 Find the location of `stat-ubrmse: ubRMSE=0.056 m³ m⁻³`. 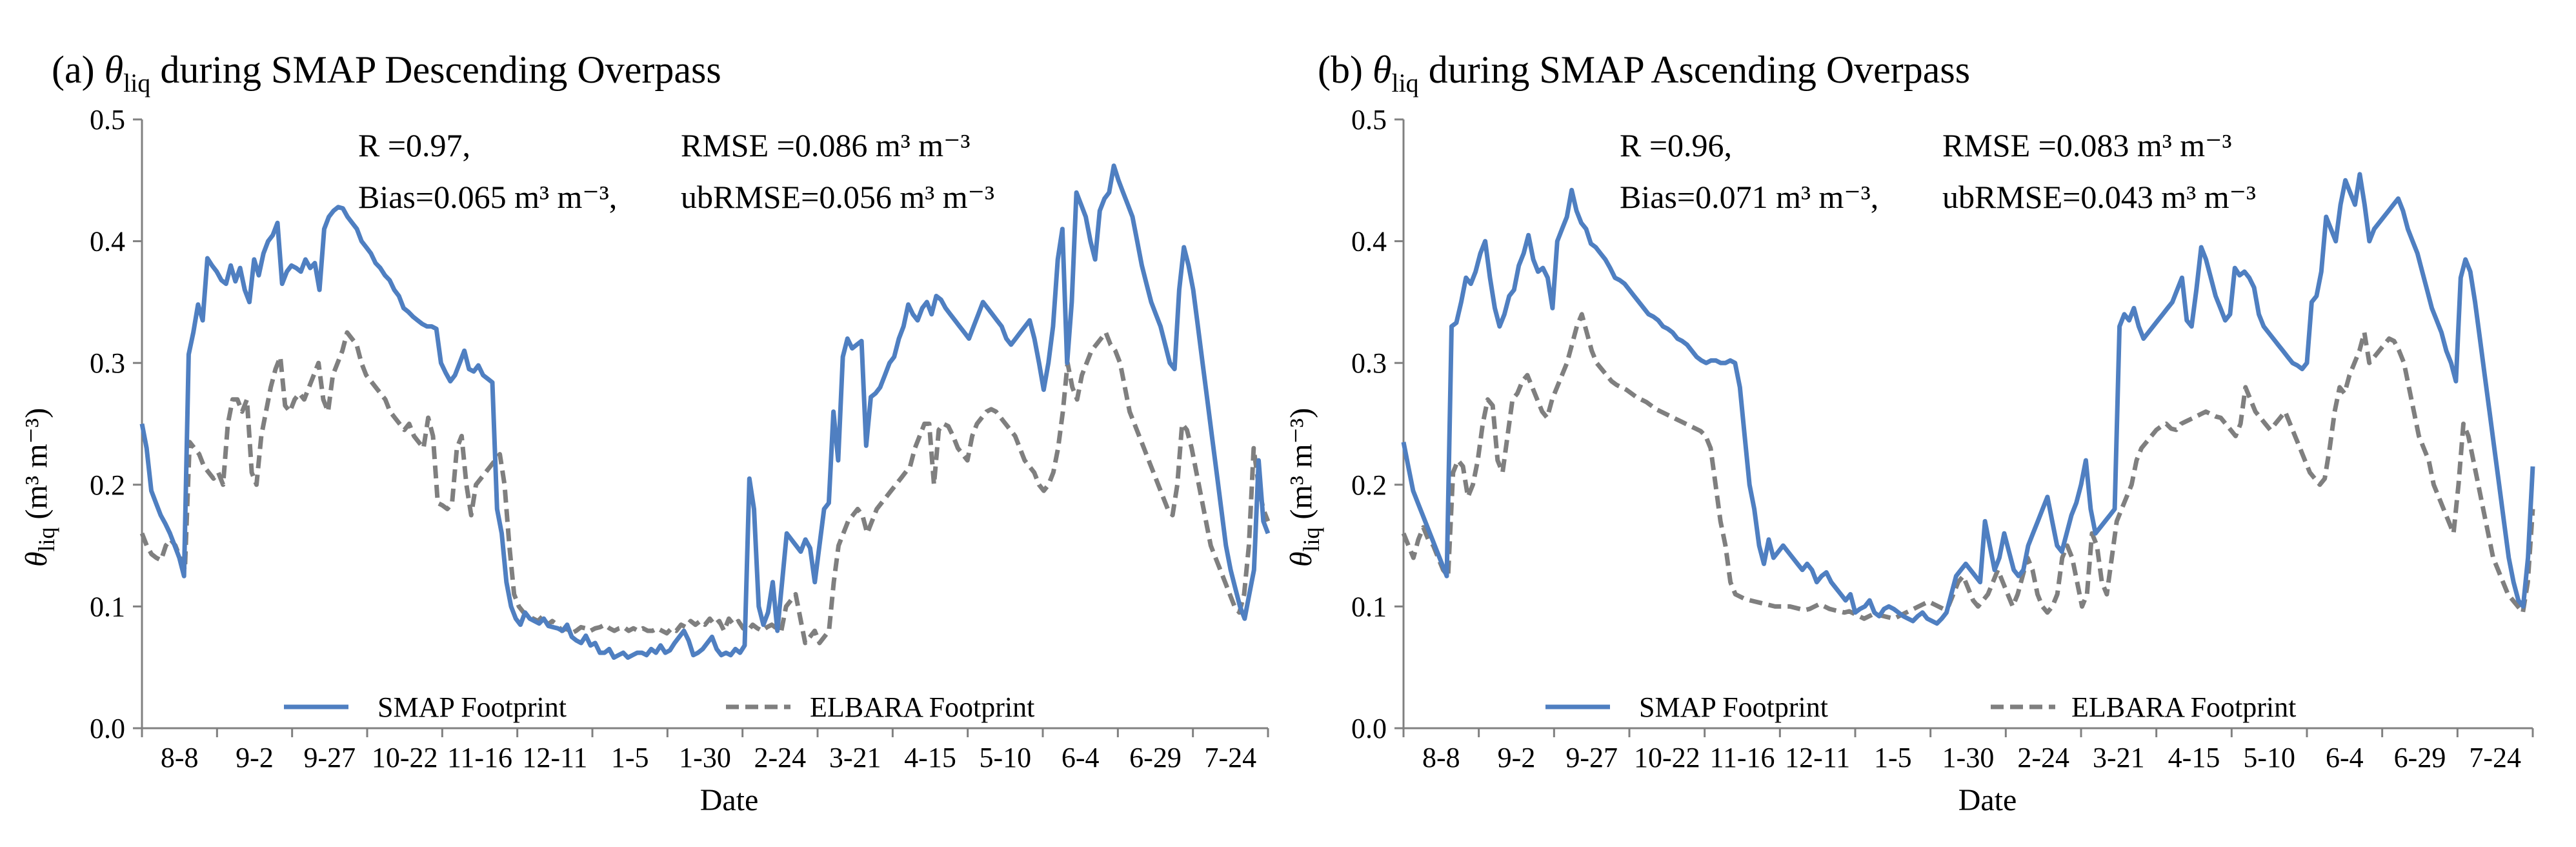

stat-ubrmse: ubRMSE=0.056 m³ m⁻³ is located at coordinates (837, 197).